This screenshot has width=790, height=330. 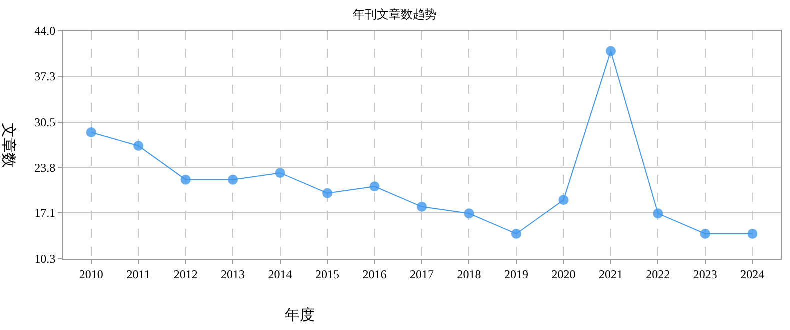 I want to click on x-tick-label: 2012, so click(x=186, y=274).